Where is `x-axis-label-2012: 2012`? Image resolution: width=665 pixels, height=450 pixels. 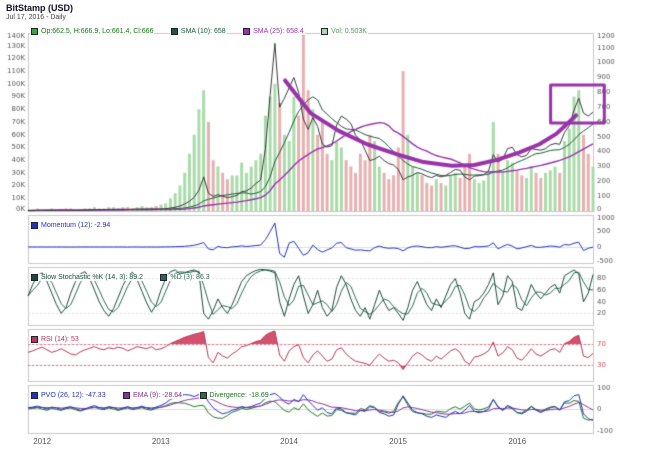 x-axis-label-2012: 2012 is located at coordinates (42, 441).